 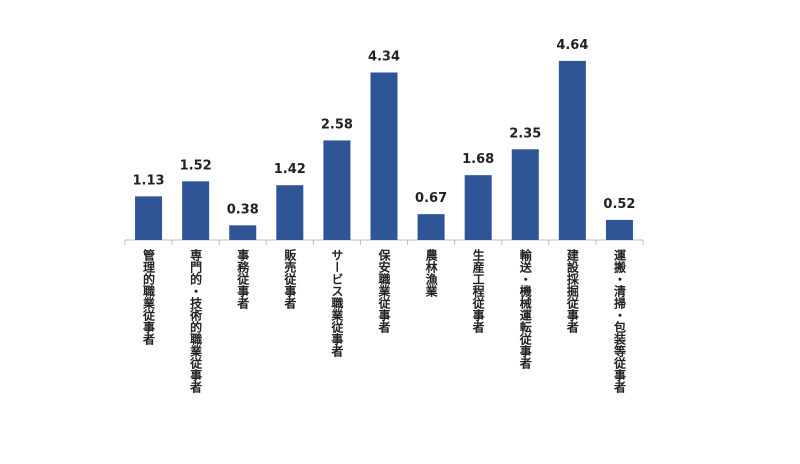 I want to click on value-label: 0.67, so click(x=431, y=198).